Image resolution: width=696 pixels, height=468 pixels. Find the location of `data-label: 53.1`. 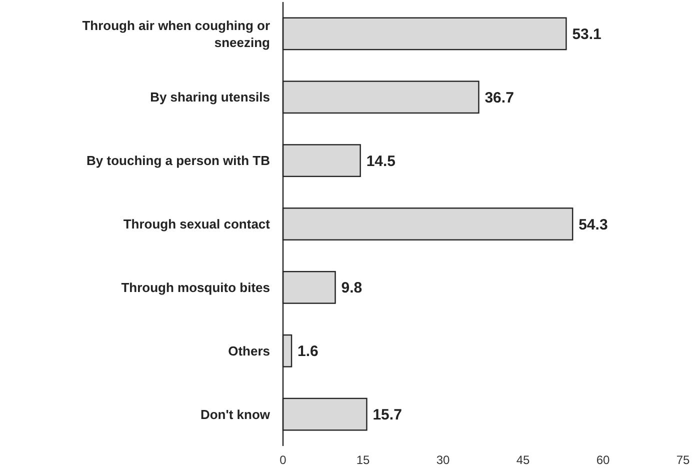

data-label: 53.1 is located at coordinates (587, 34).